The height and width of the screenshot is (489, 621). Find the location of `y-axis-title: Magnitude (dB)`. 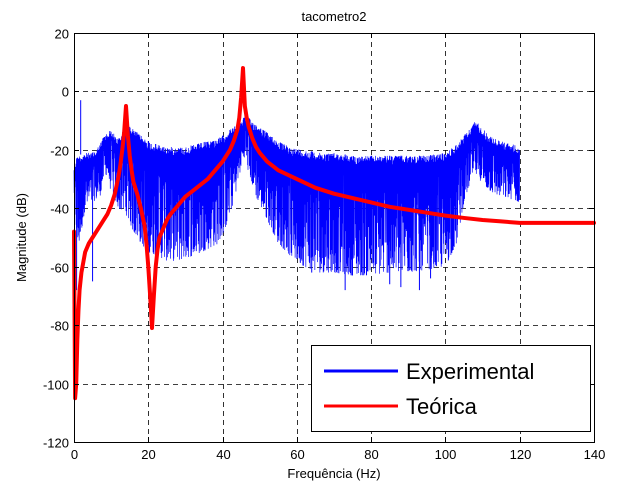

y-axis-title: Magnitude (dB) is located at coordinates (21, 237).